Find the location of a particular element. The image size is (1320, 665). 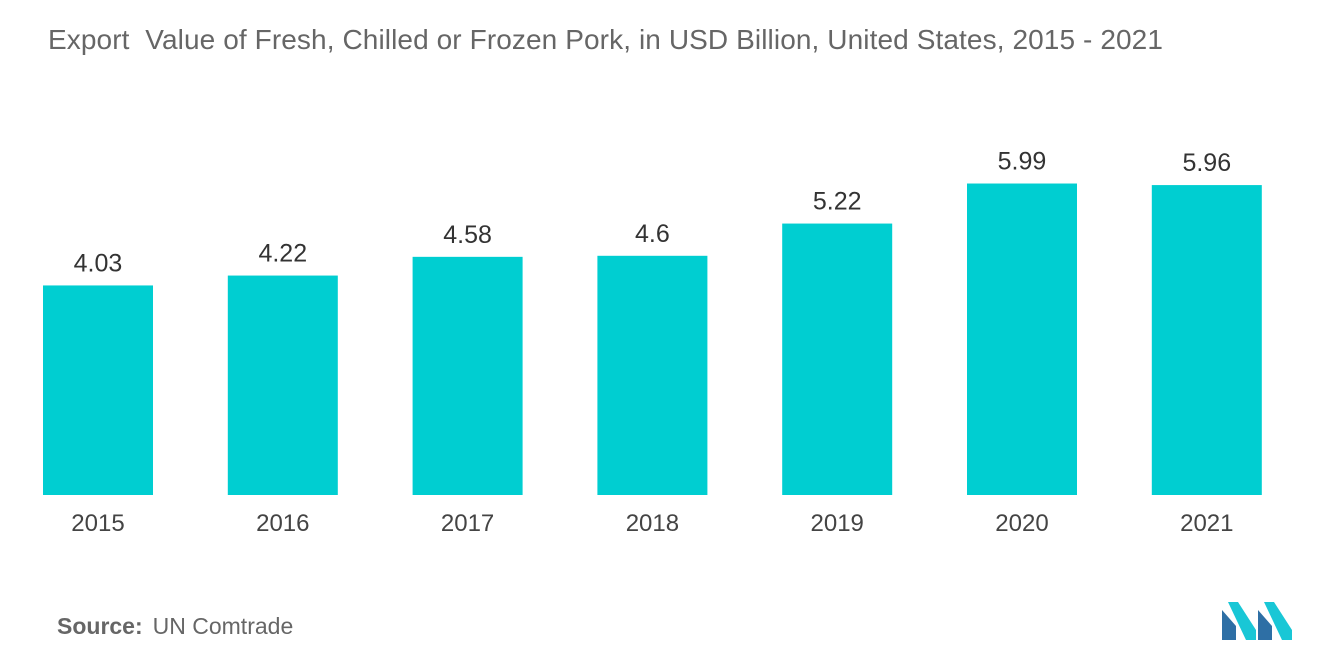

bar-2018 is located at coordinates (652, 375).